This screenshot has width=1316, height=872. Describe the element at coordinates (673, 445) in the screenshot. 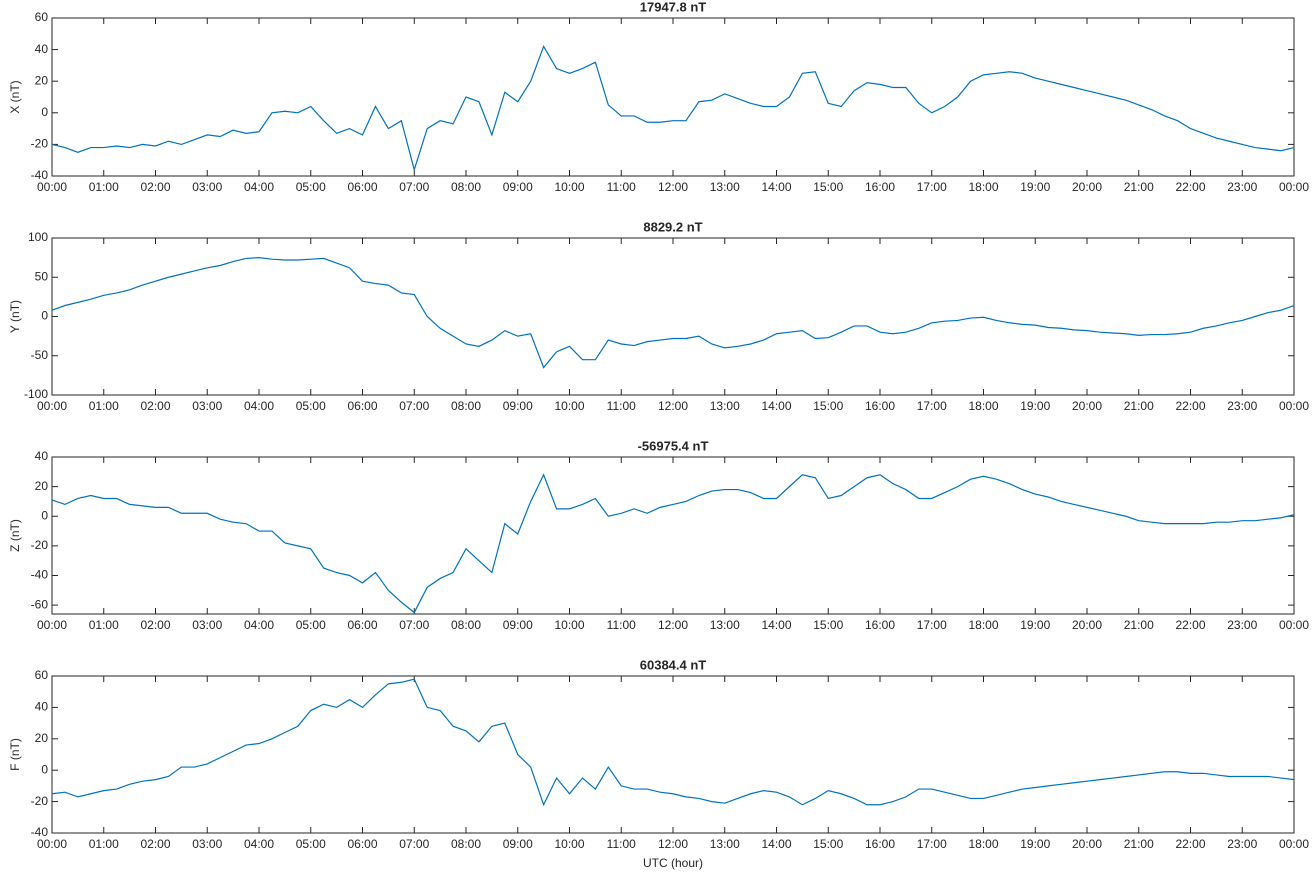

I see `panel-title: -56975.4 nT` at that location.